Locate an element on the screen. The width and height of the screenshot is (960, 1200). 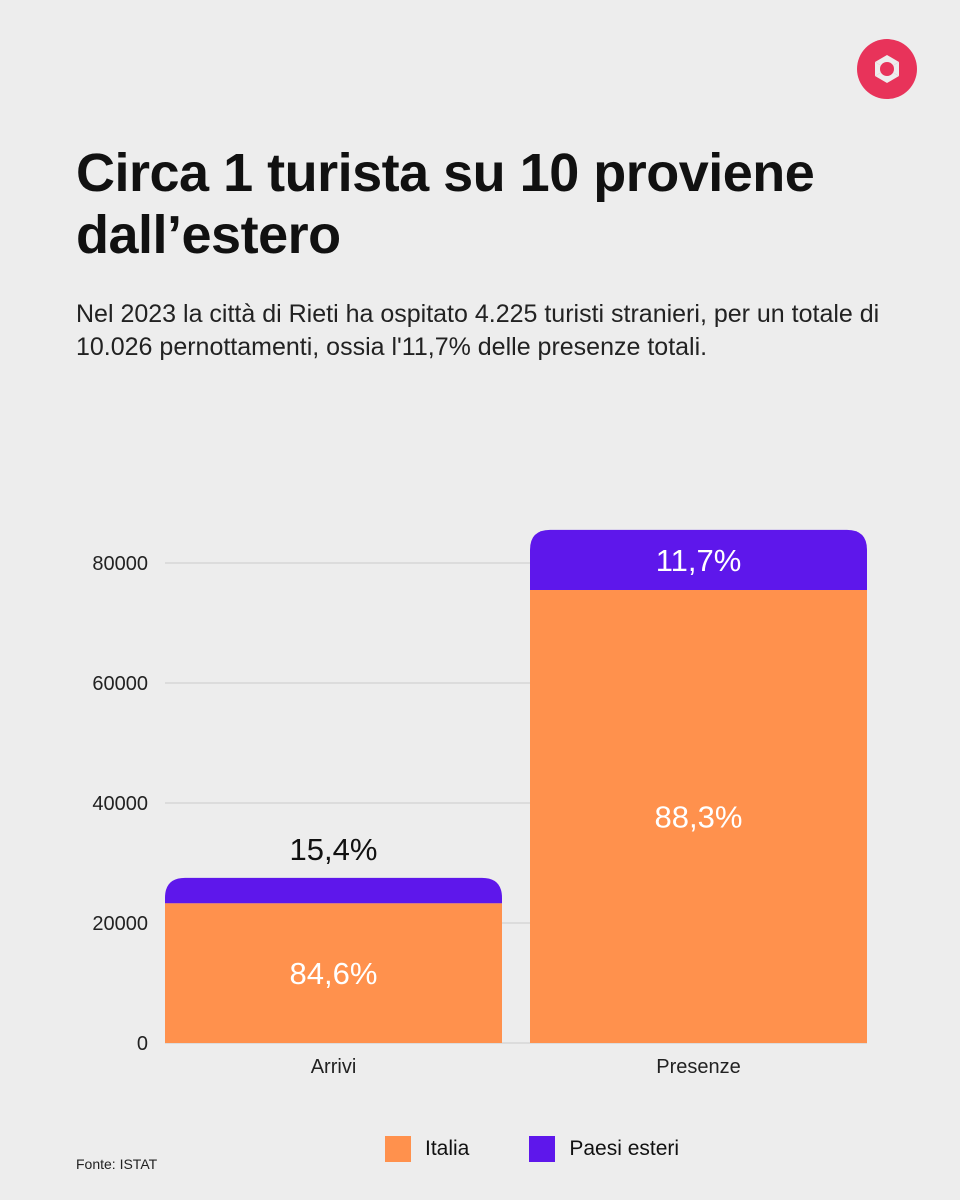
legend-item-paesi-esteri: Paesi esteri is located at coordinates (604, 1149).